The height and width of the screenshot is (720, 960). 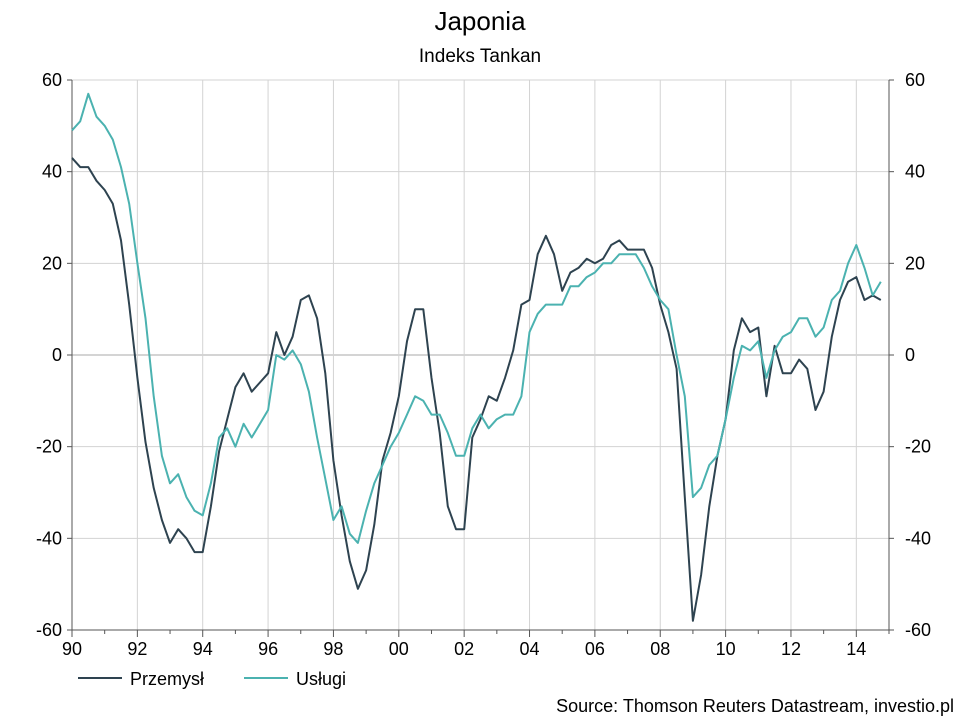 I want to click on x-tick-label: 02, so click(x=464, y=649).